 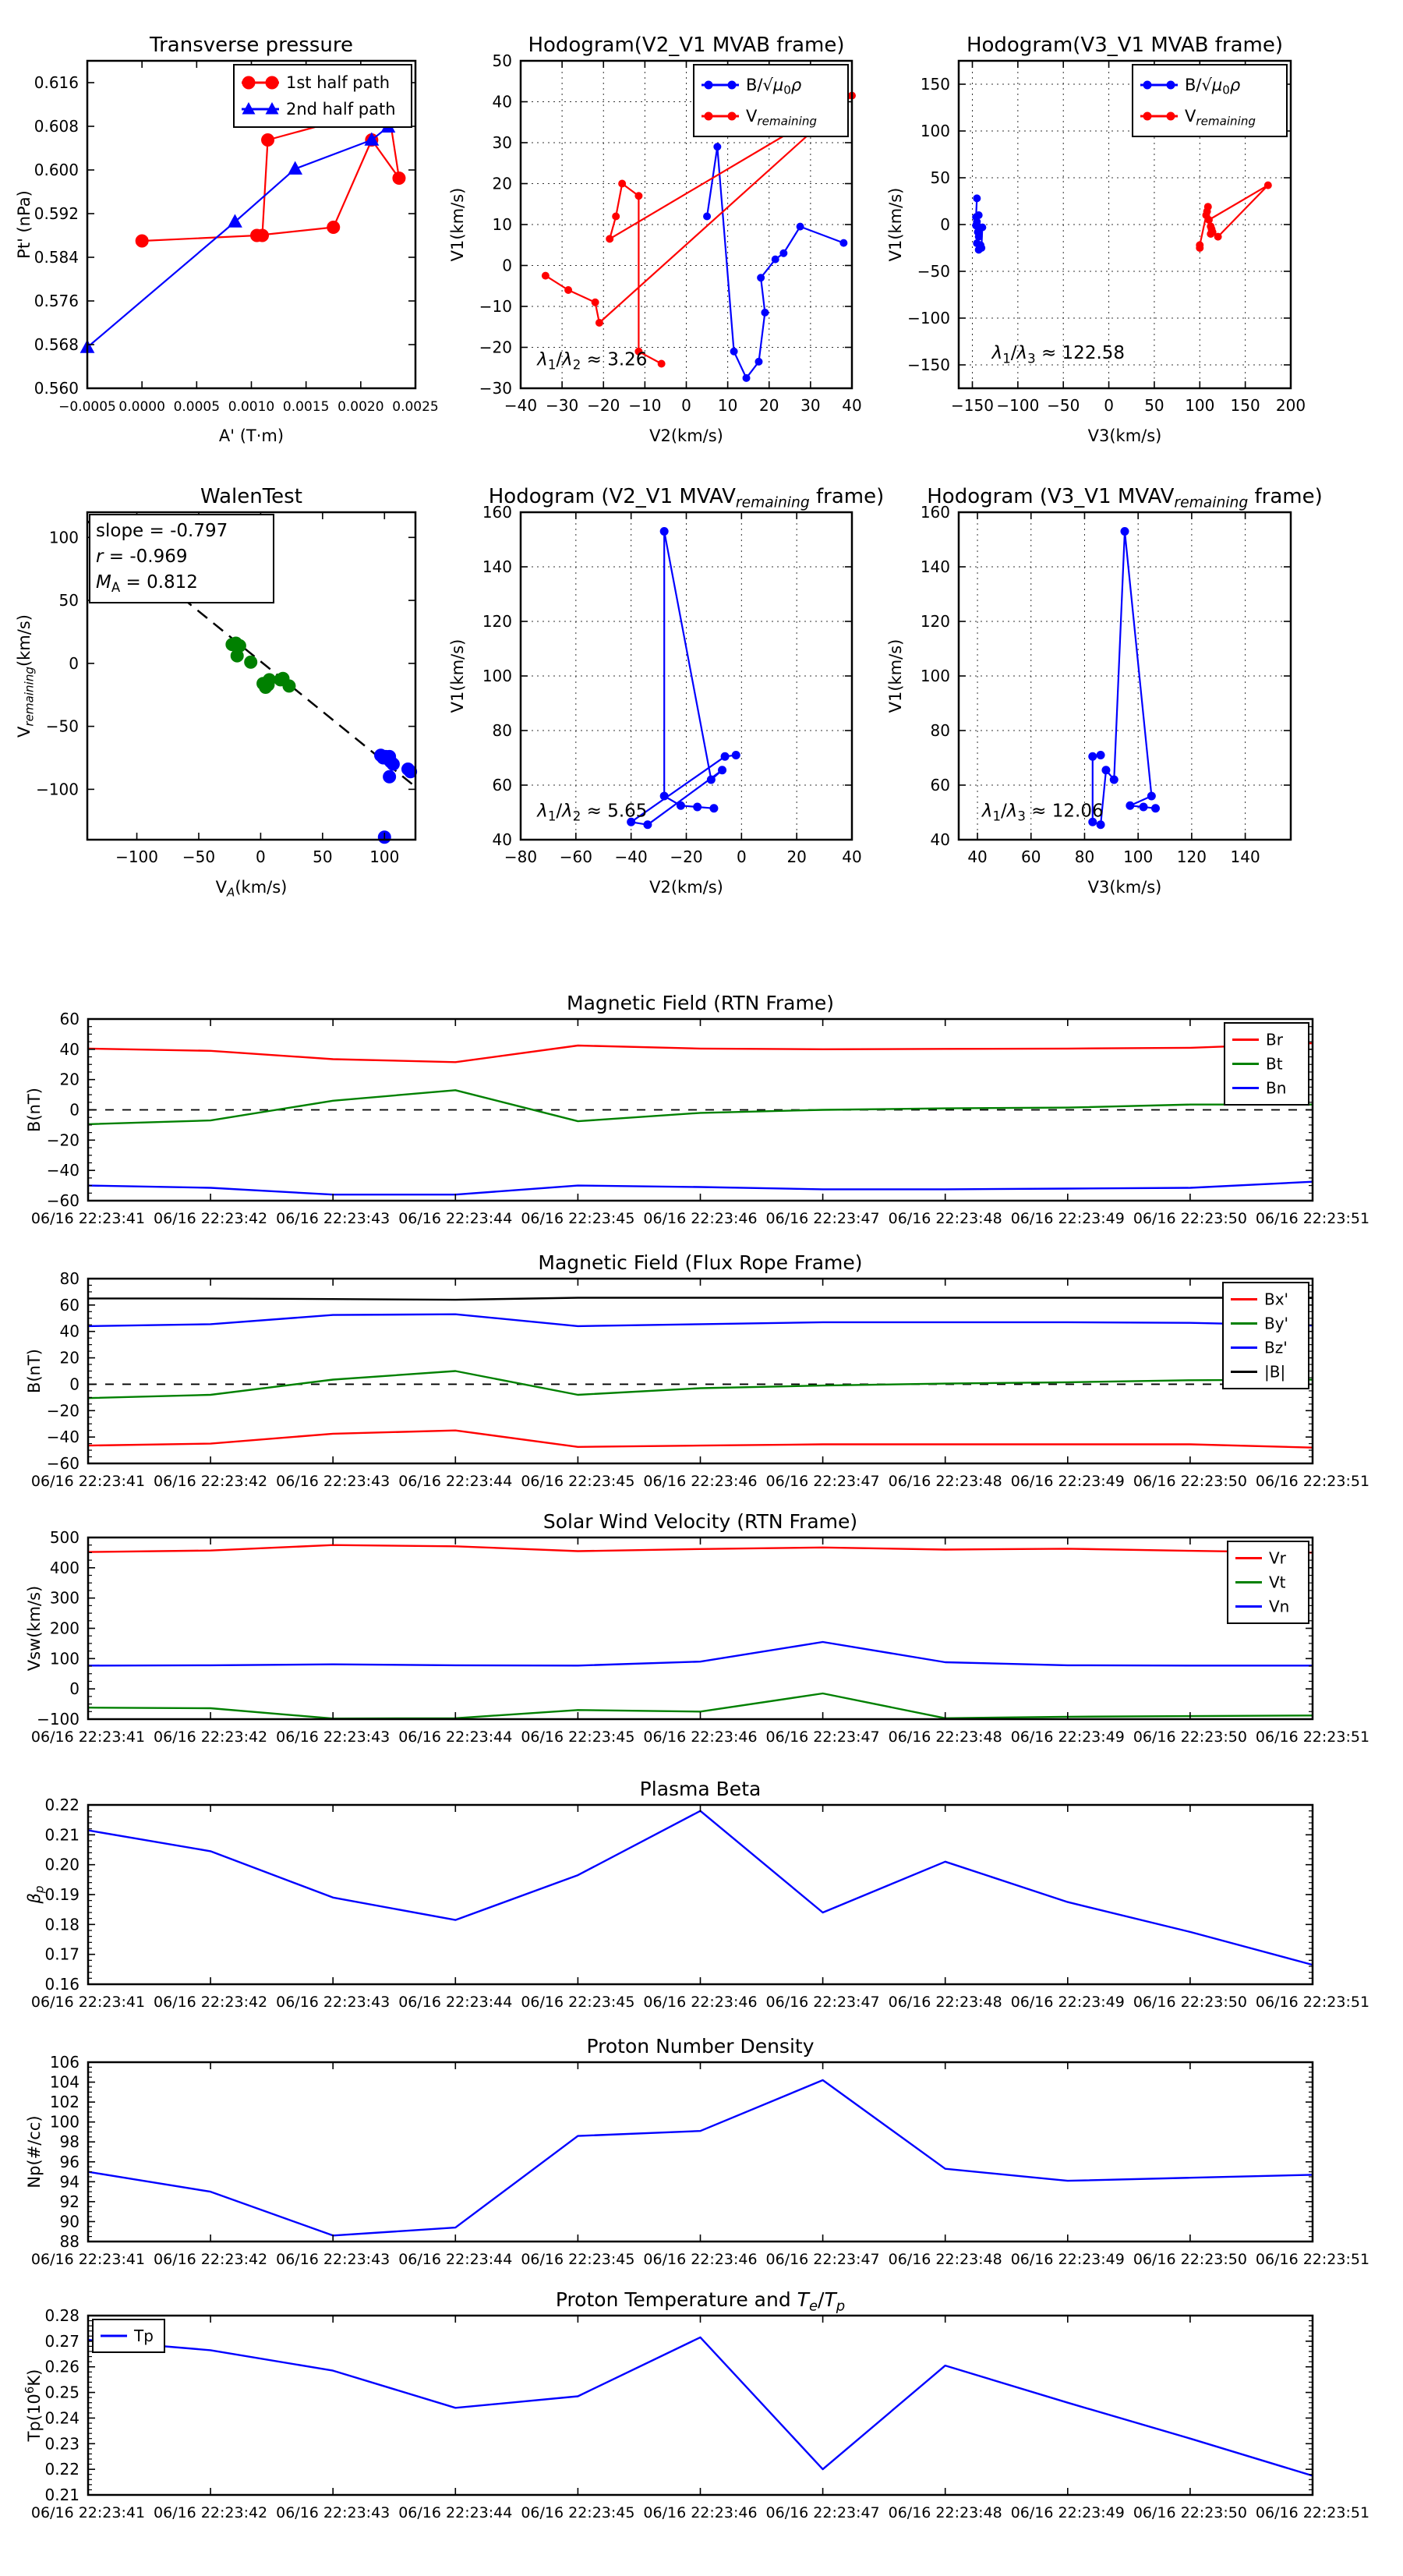 I want to click on x-tick-label: 06/16 22:23:50, so click(x=1190, y=1218).